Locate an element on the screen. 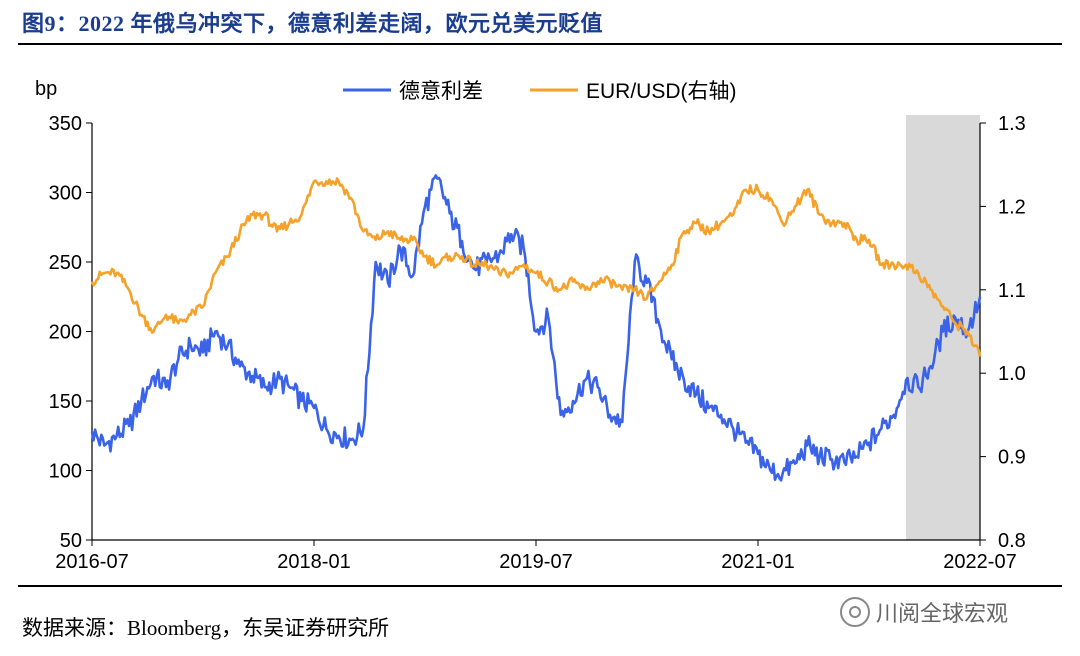 The height and width of the screenshot is (656, 1080). right-tick-label: 0.9 is located at coordinates (1012, 458).